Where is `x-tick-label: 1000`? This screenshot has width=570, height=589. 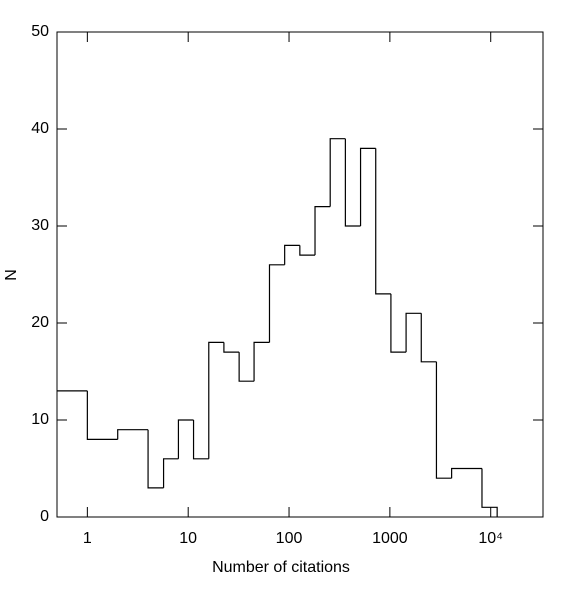
x-tick-label: 1000 is located at coordinates (390, 538).